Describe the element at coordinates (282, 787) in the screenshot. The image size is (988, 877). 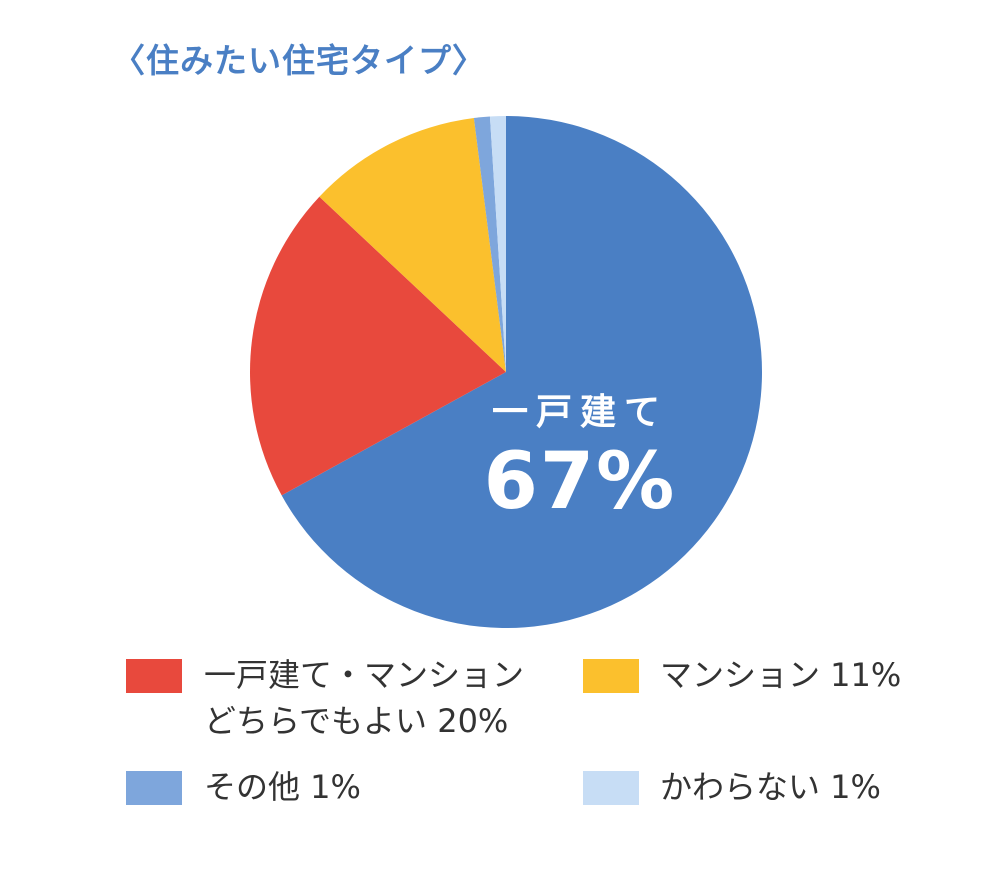
I see `legend-label-other: その他 1%` at that location.